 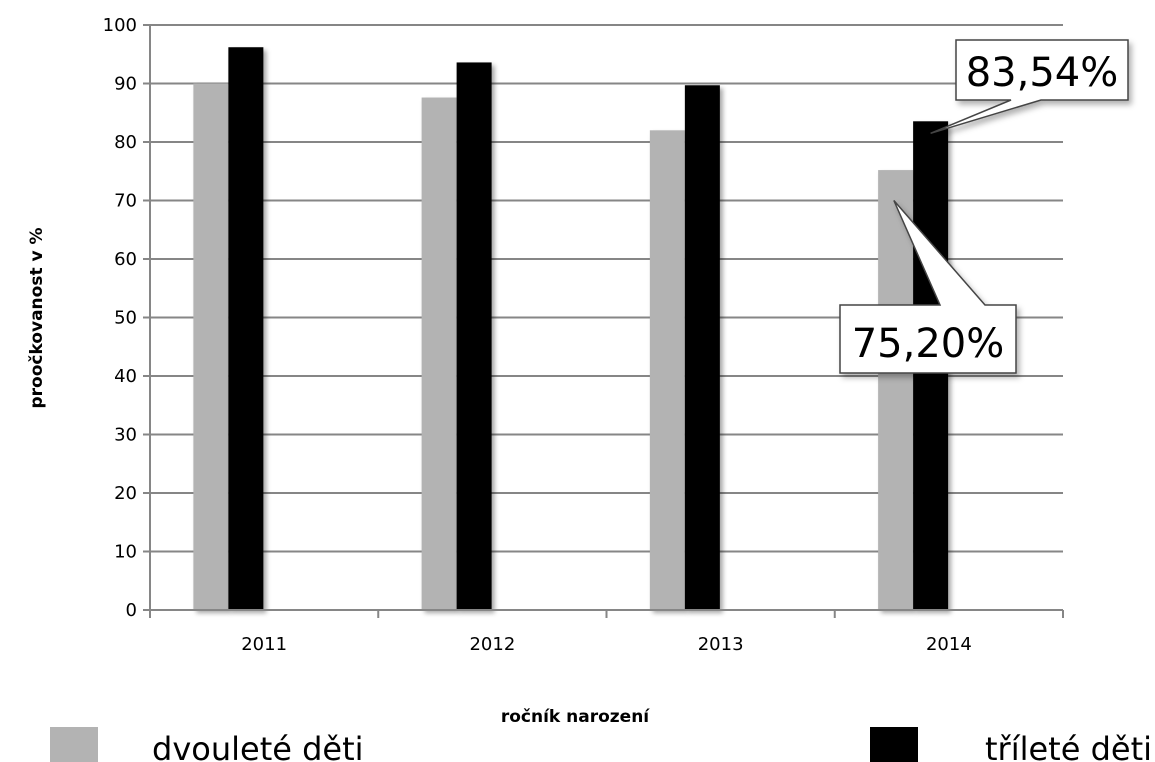 What do you see at coordinates (125, 435) in the screenshot?
I see `y-tick-label: 30` at bounding box center [125, 435].